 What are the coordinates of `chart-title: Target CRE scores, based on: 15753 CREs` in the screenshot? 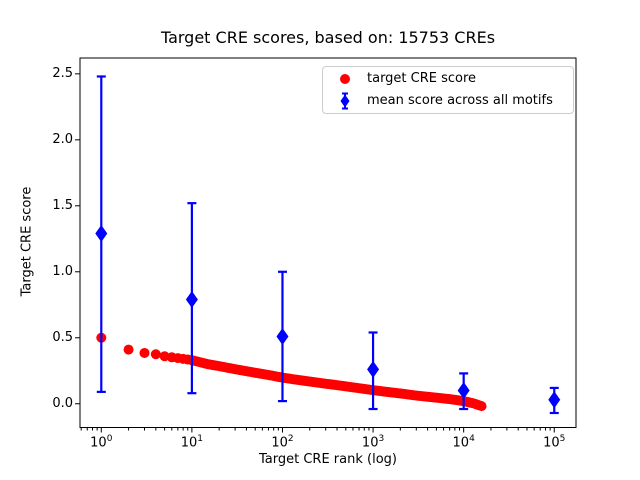 It's located at (328, 37).